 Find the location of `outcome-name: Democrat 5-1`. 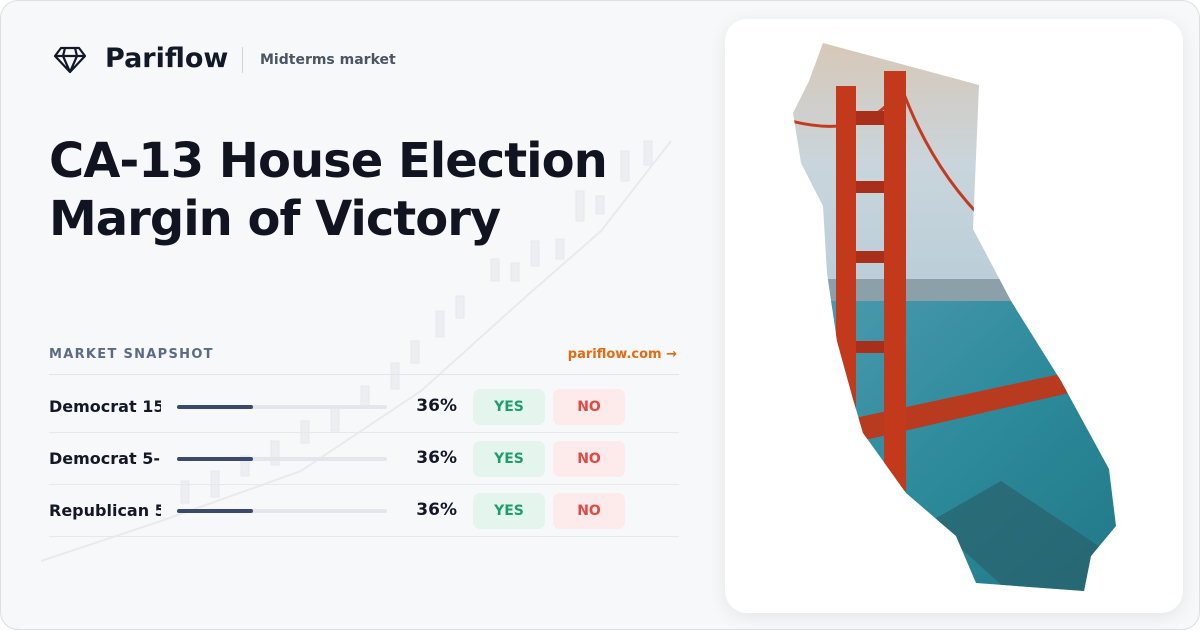

outcome-name: Democrat 5-1 is located at coordinates (105, 458).